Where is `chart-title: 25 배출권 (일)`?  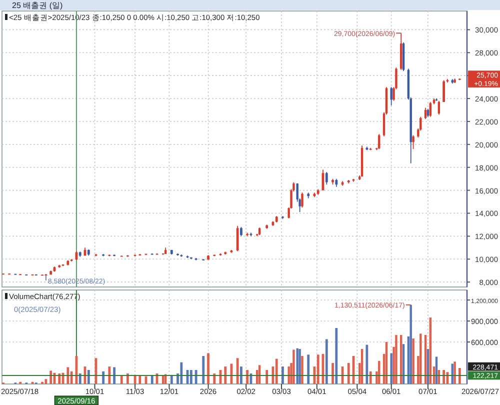
chart-title: 25 배출권 (일) is located at coordinates (38, 5).